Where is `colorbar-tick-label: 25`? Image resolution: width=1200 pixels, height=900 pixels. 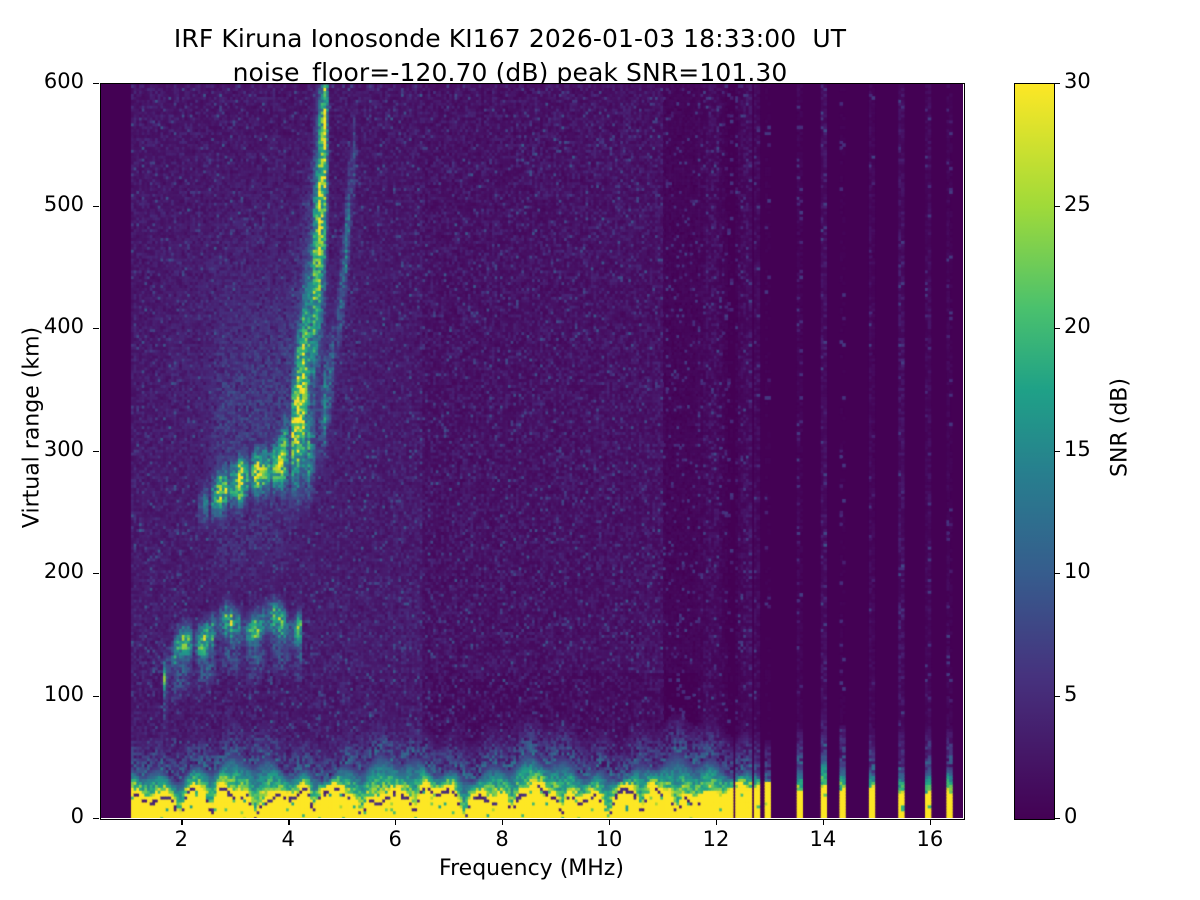 colorbar-tick-label: 25 is located at coordinates (1077, 203).